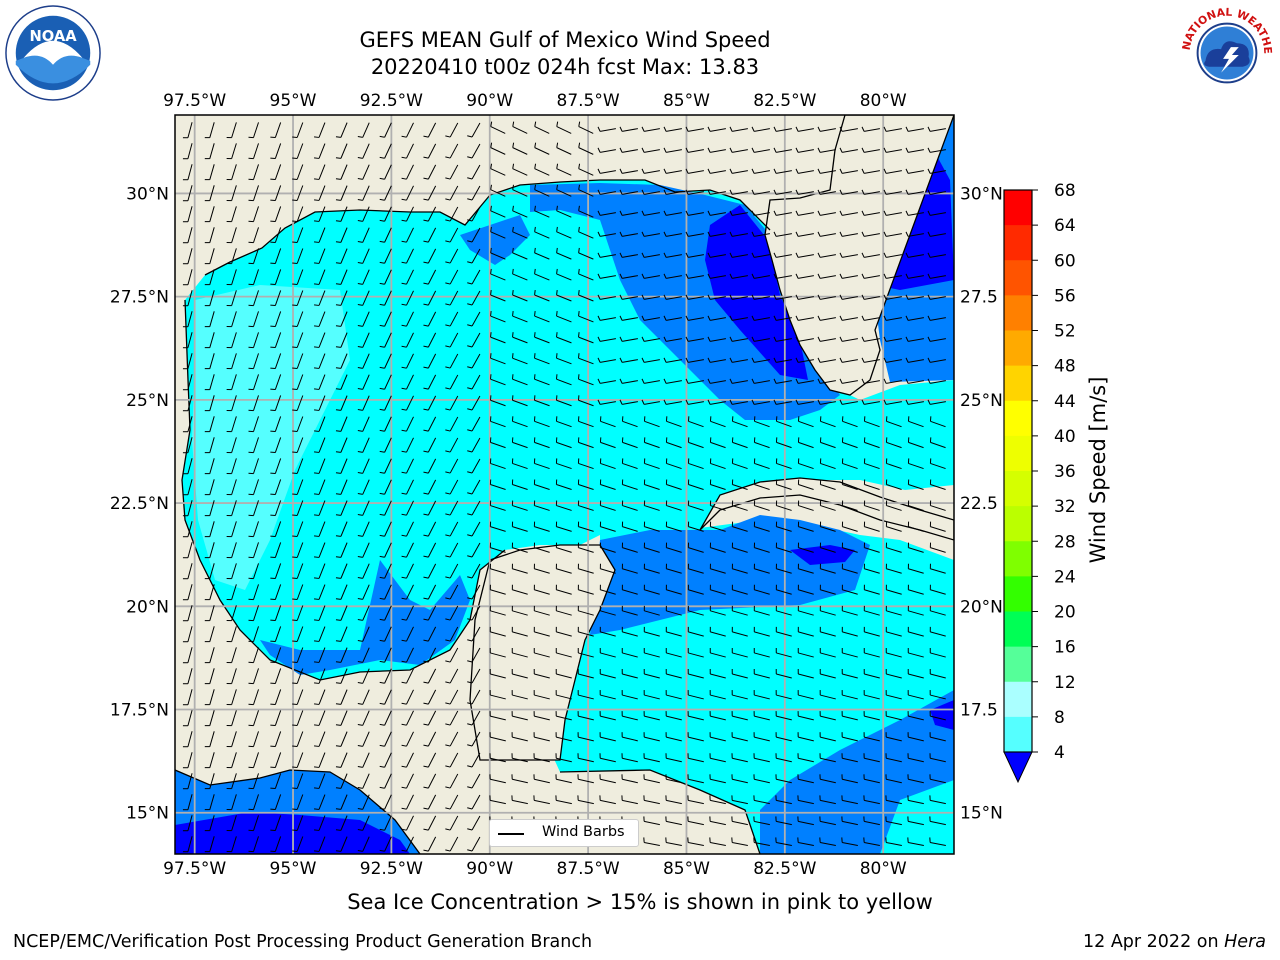  Describe the element at coordinates (1018, 559) in the screenshot. I see `colorbar-segment` at that location.